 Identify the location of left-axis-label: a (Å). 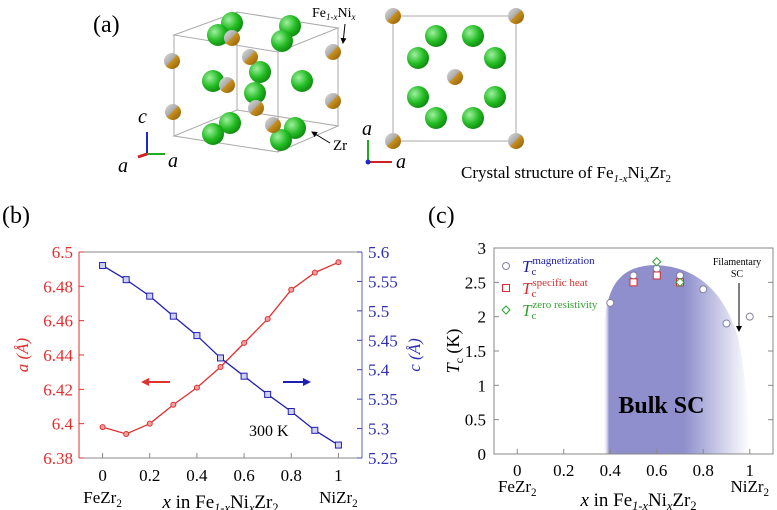
(22, 354).